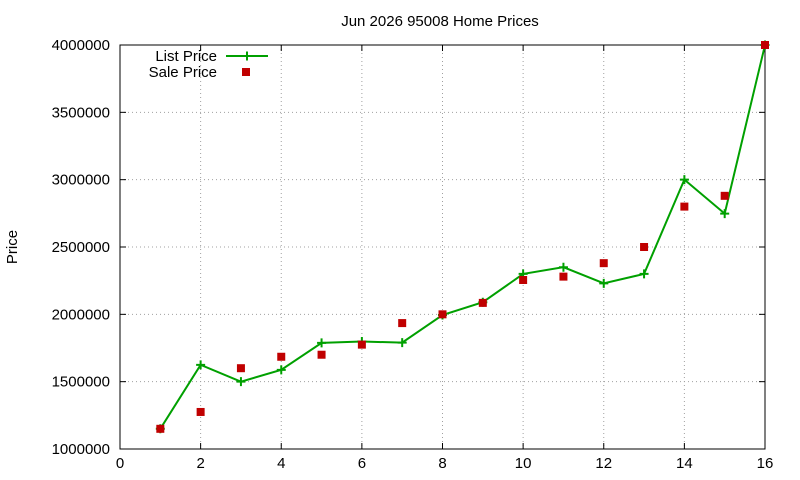 The height and width of the screenshot is (480, 800). Describe the element at coordinates (200, 463) in the screenshot. I see `x-tick-label: 2` at that location.